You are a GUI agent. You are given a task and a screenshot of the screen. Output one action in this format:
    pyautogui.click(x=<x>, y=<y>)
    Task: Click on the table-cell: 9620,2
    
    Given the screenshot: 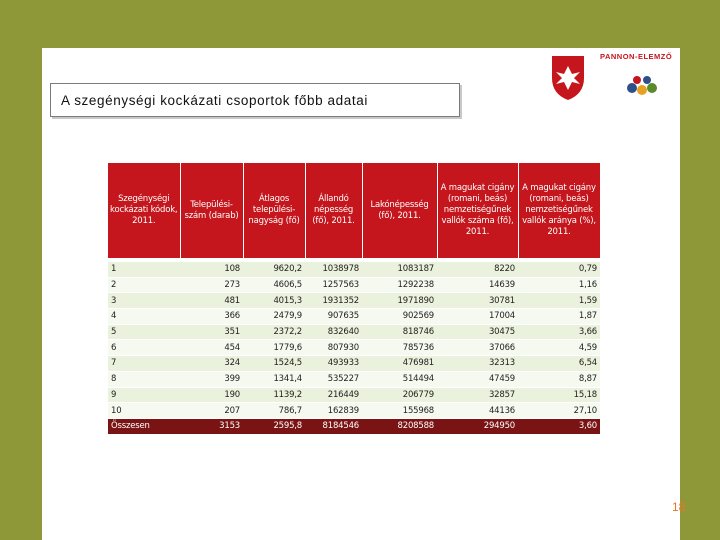 What is the action you would take?
    pyautogui.click(x=274, y=269)
    